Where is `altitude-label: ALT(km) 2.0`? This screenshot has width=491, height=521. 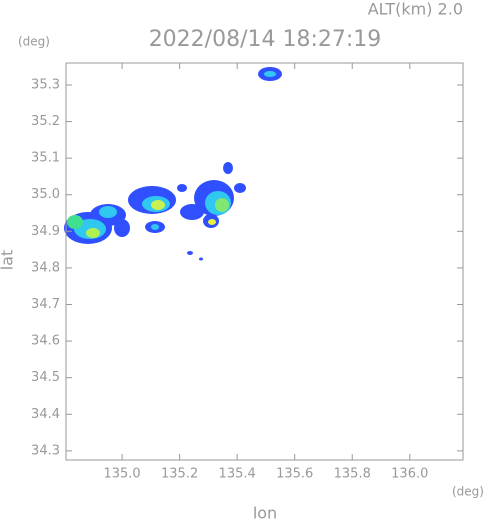
altitude-label: ALT(km) 2.0 is located at coordinates (415, 9).